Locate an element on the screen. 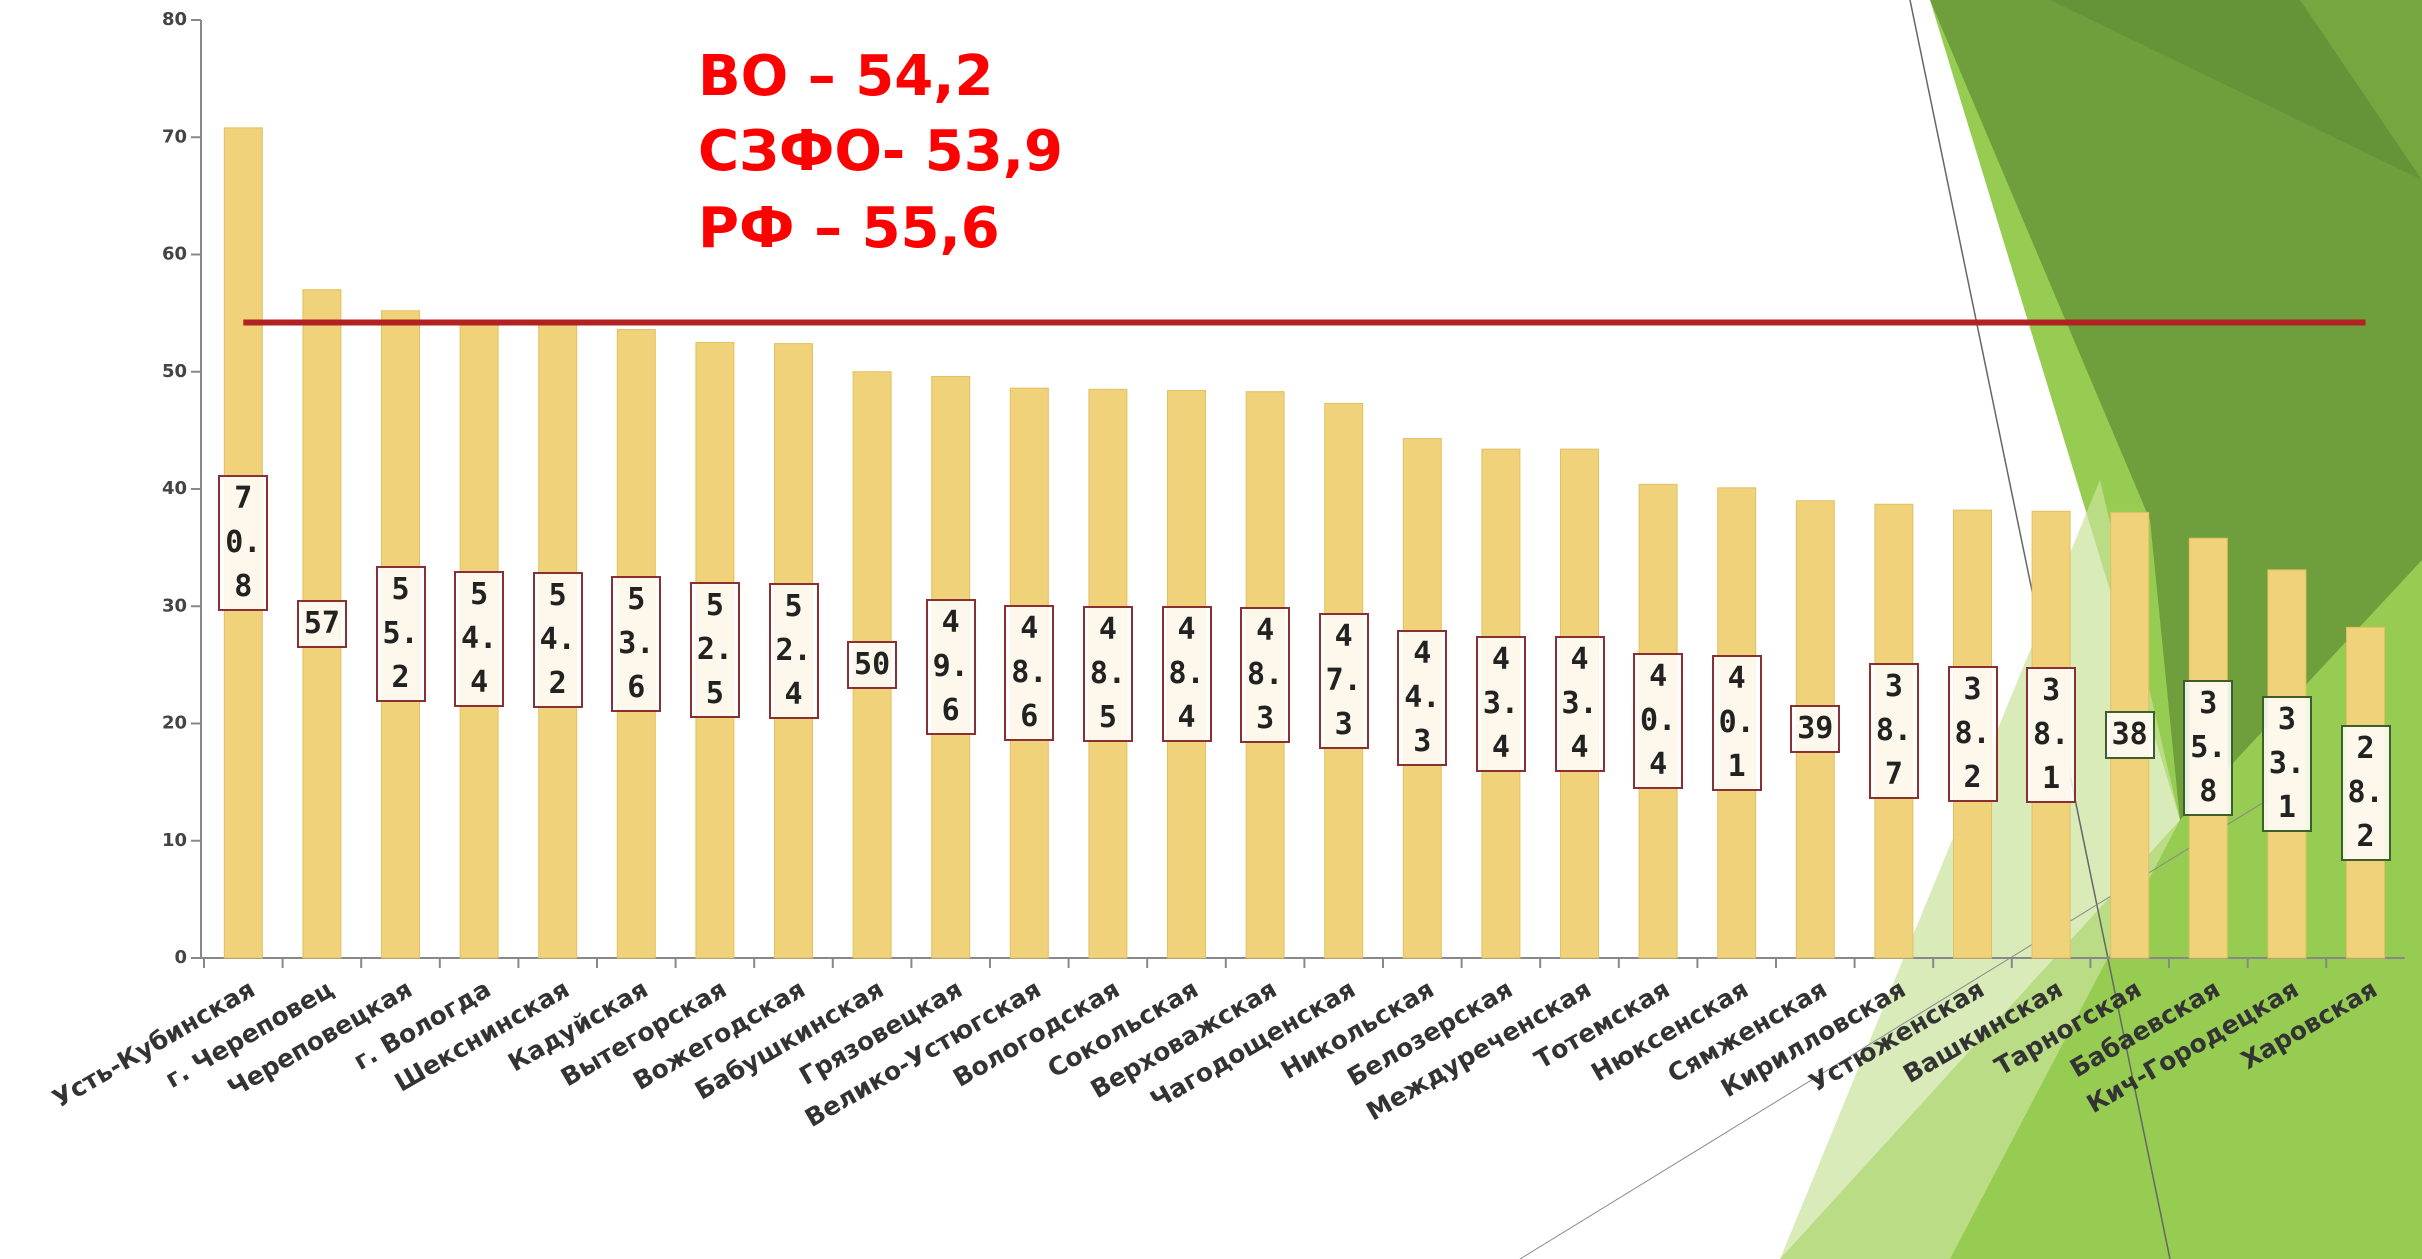  value-label: 48.4 is located at coordinates (1186, 674).